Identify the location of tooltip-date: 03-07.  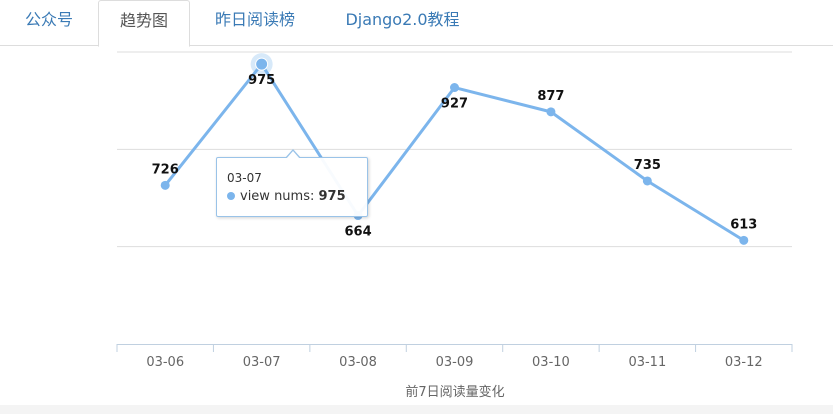
(244, 178).